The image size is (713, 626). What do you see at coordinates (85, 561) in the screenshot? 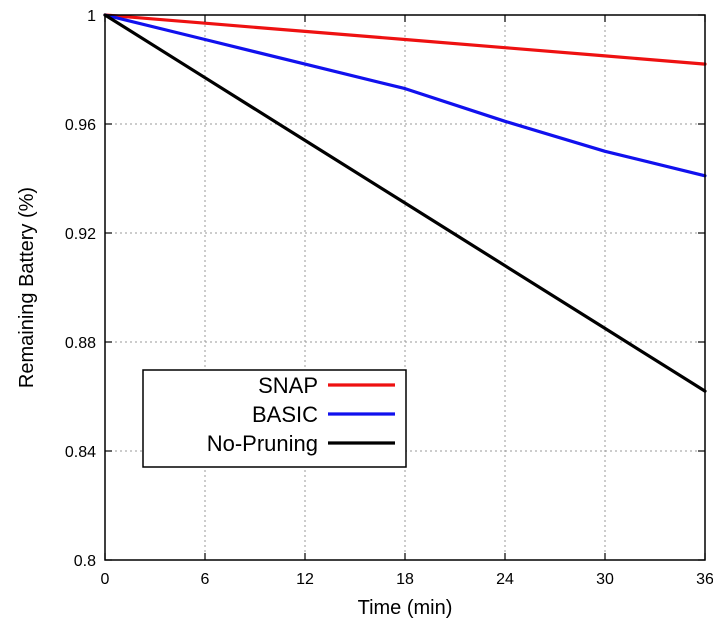
I see `y-tick-label: 0.8` at bounding box center [85, 561].